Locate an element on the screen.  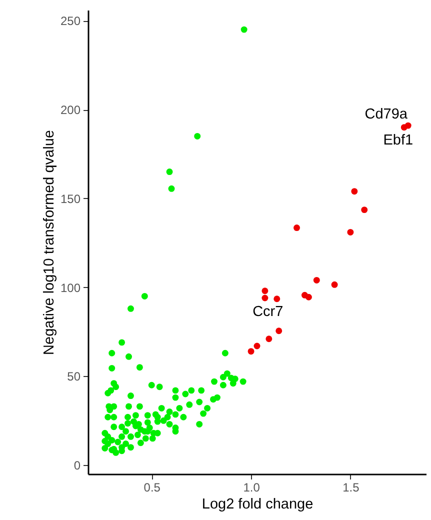
x-axis-title: Log2 fold change is located at coordinates (258, 504).